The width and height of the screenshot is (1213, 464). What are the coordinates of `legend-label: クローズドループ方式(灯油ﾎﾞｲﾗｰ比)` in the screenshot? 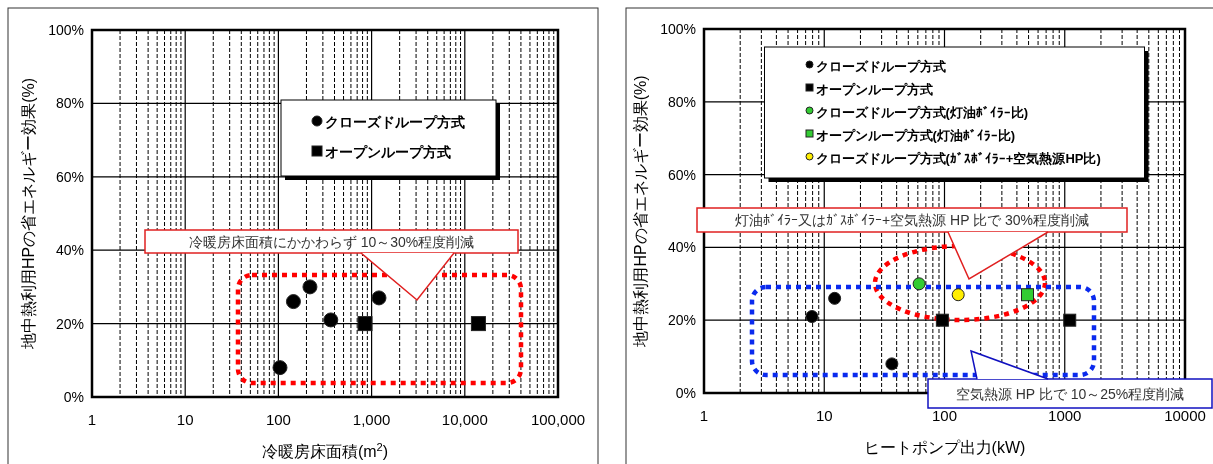 It's located at (922, 112).